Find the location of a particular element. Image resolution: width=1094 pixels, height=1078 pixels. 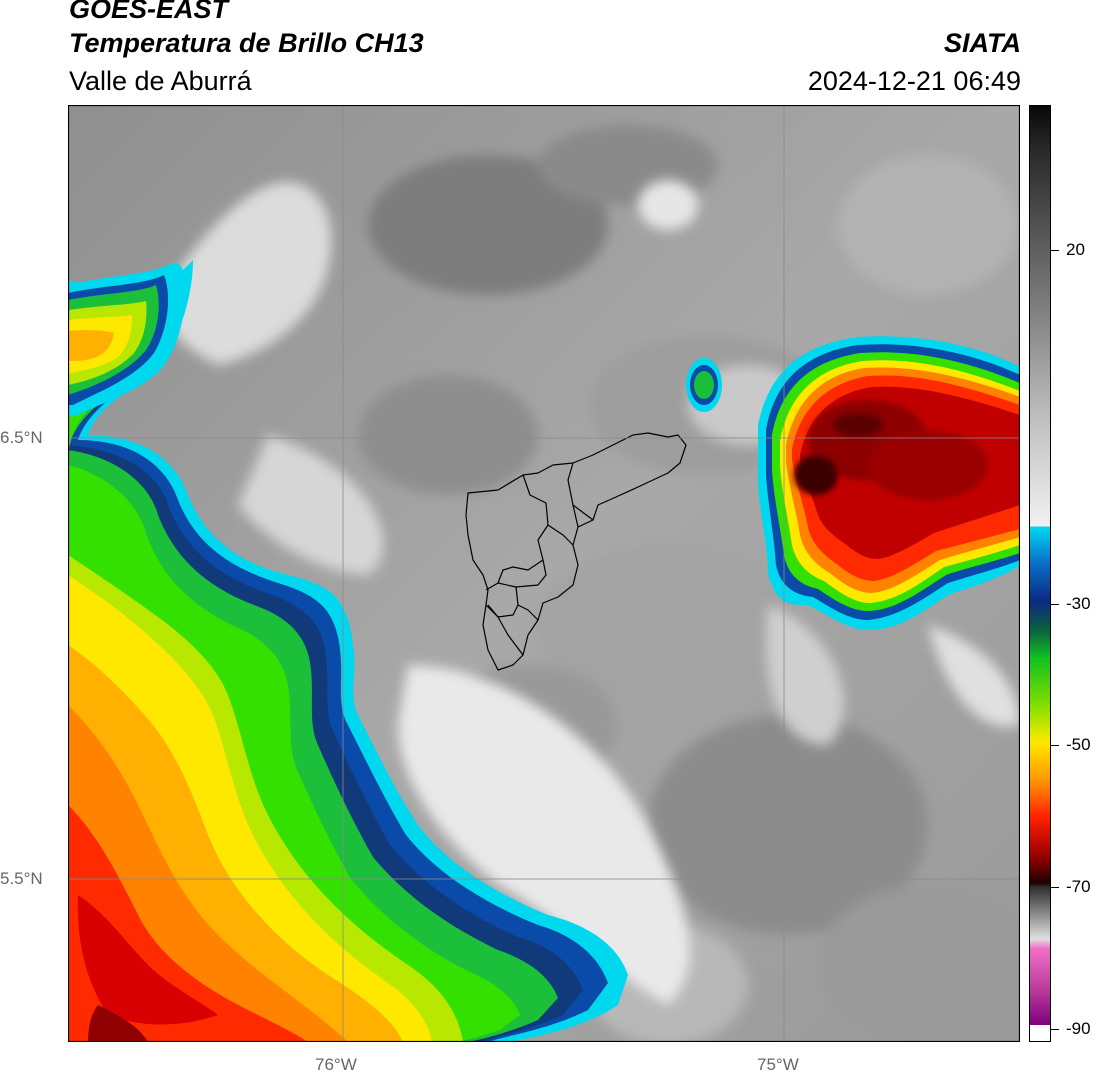

temperature-colorbar is located at coordinates (1040, 573).